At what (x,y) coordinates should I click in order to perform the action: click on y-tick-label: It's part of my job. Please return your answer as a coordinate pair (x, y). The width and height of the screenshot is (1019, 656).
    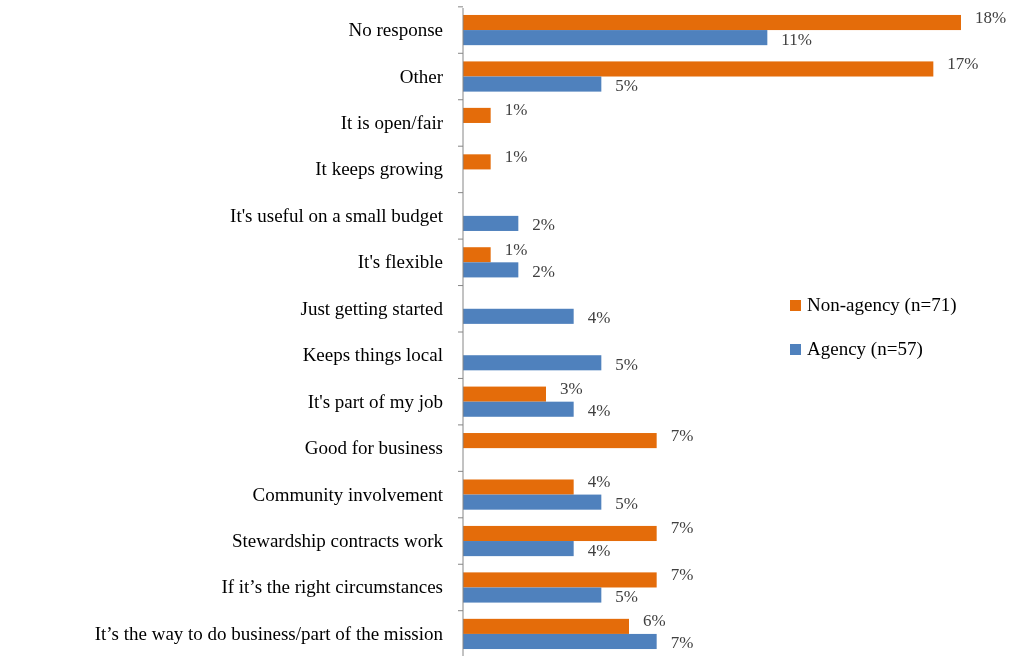
    Looking at the image, I should click on (375, 401).